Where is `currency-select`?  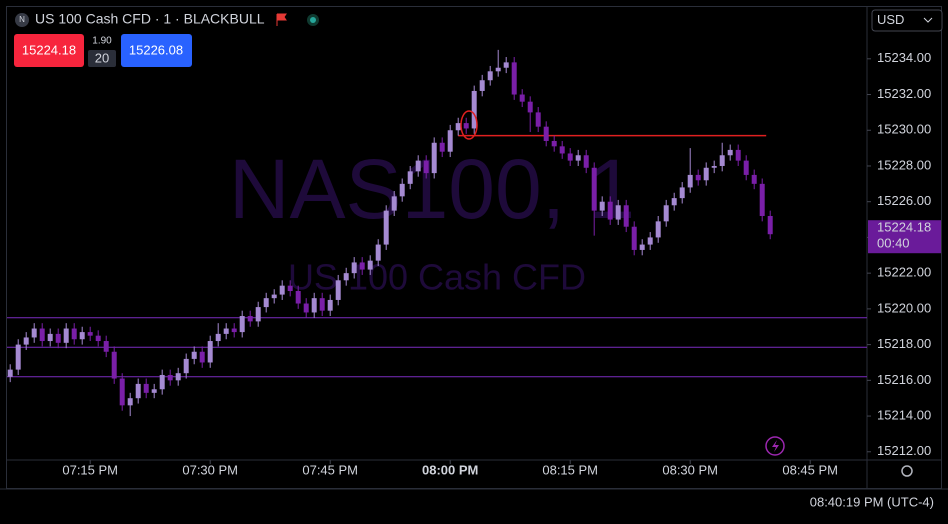 currency-select is located at coordinates (907, 20).